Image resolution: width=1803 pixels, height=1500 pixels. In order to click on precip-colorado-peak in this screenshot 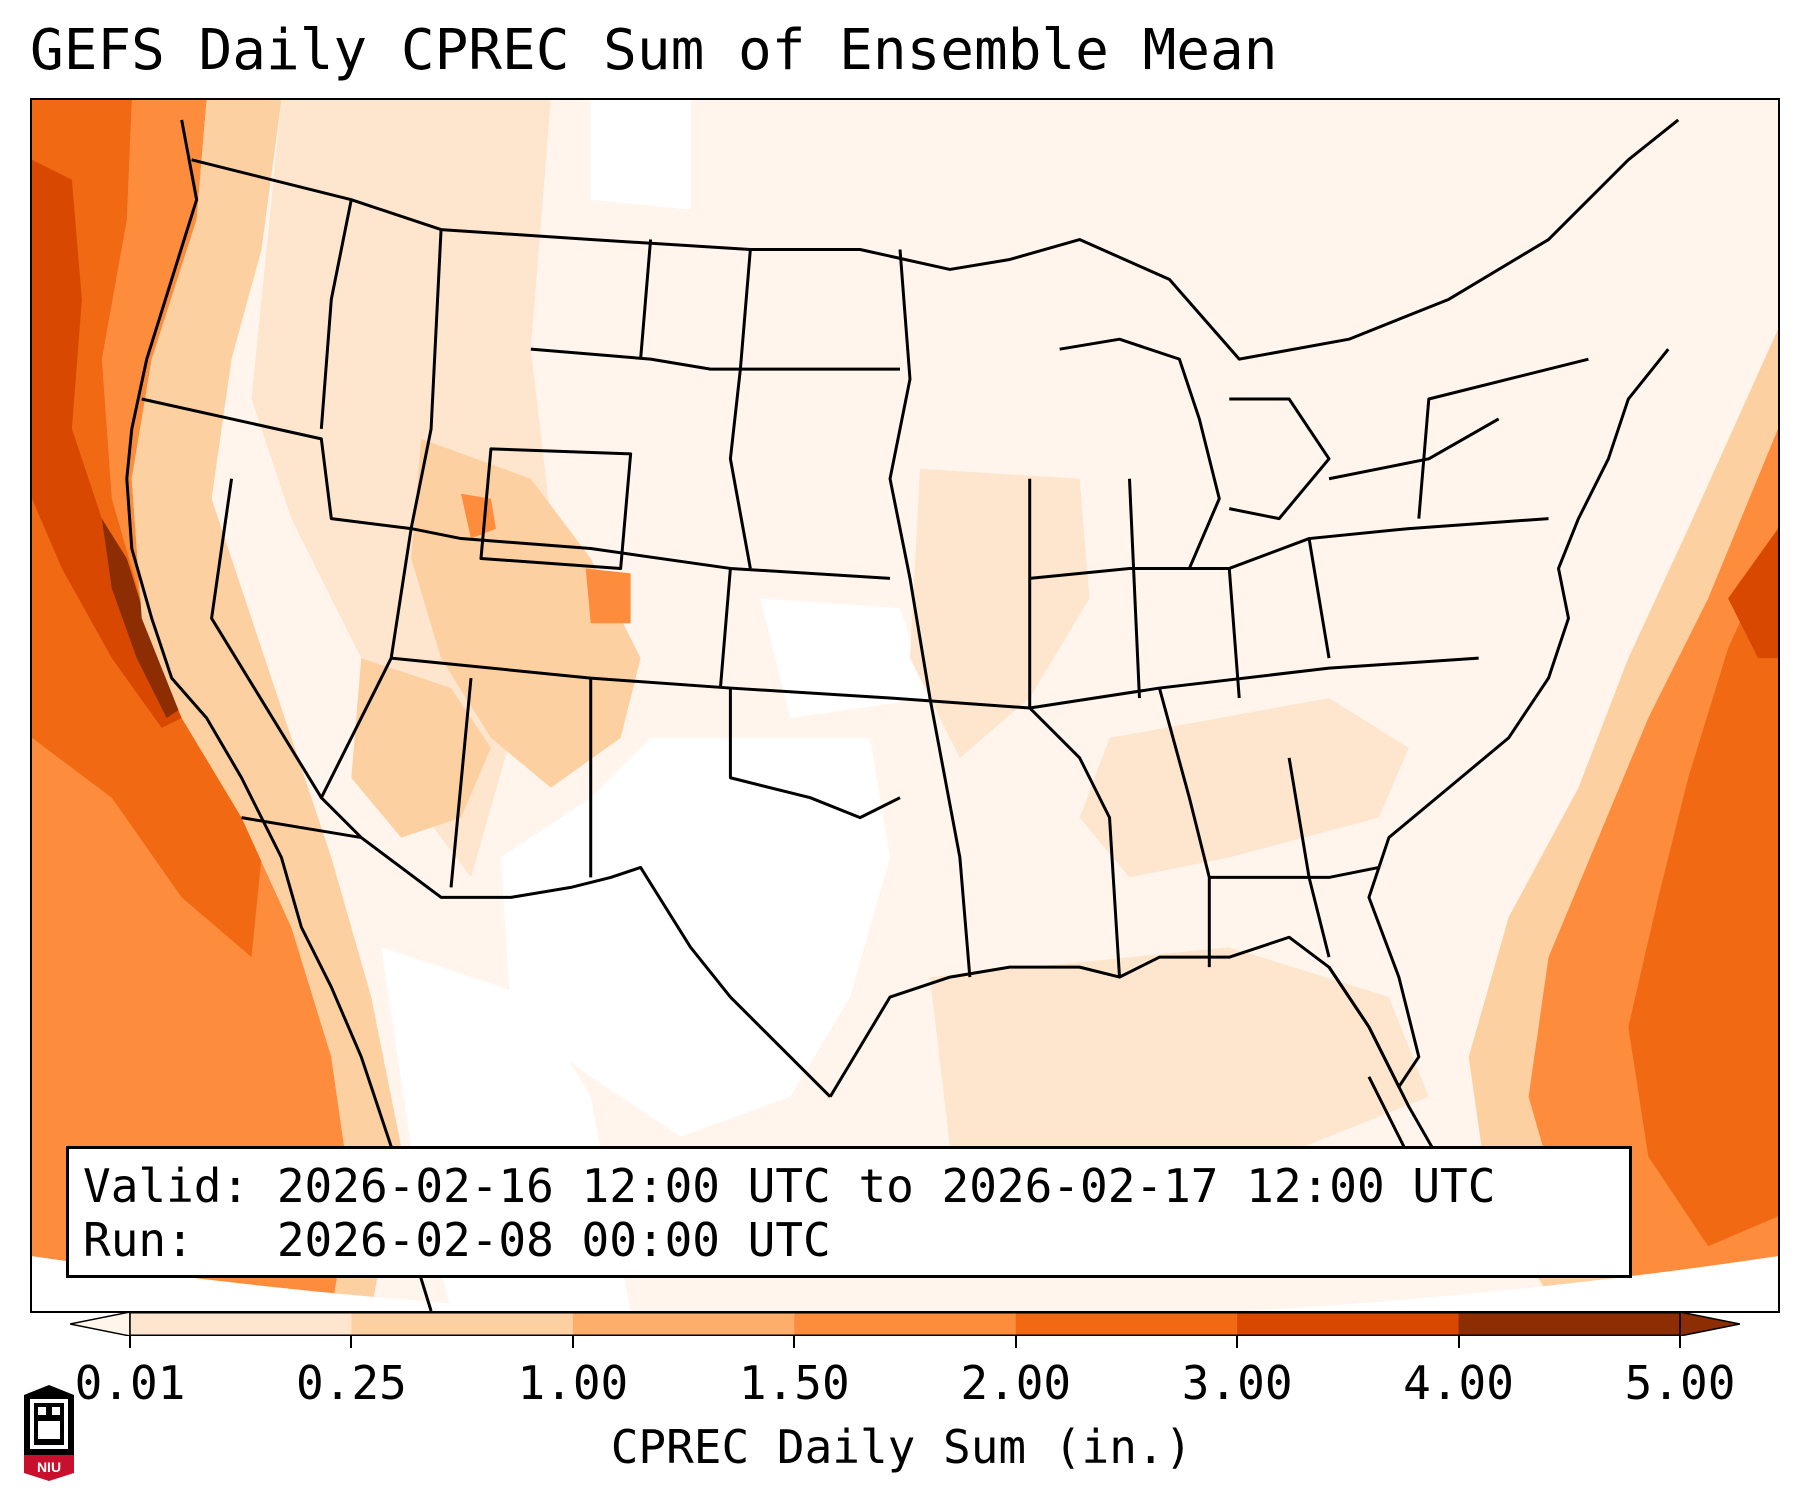, I will do `click(608, 596)`.